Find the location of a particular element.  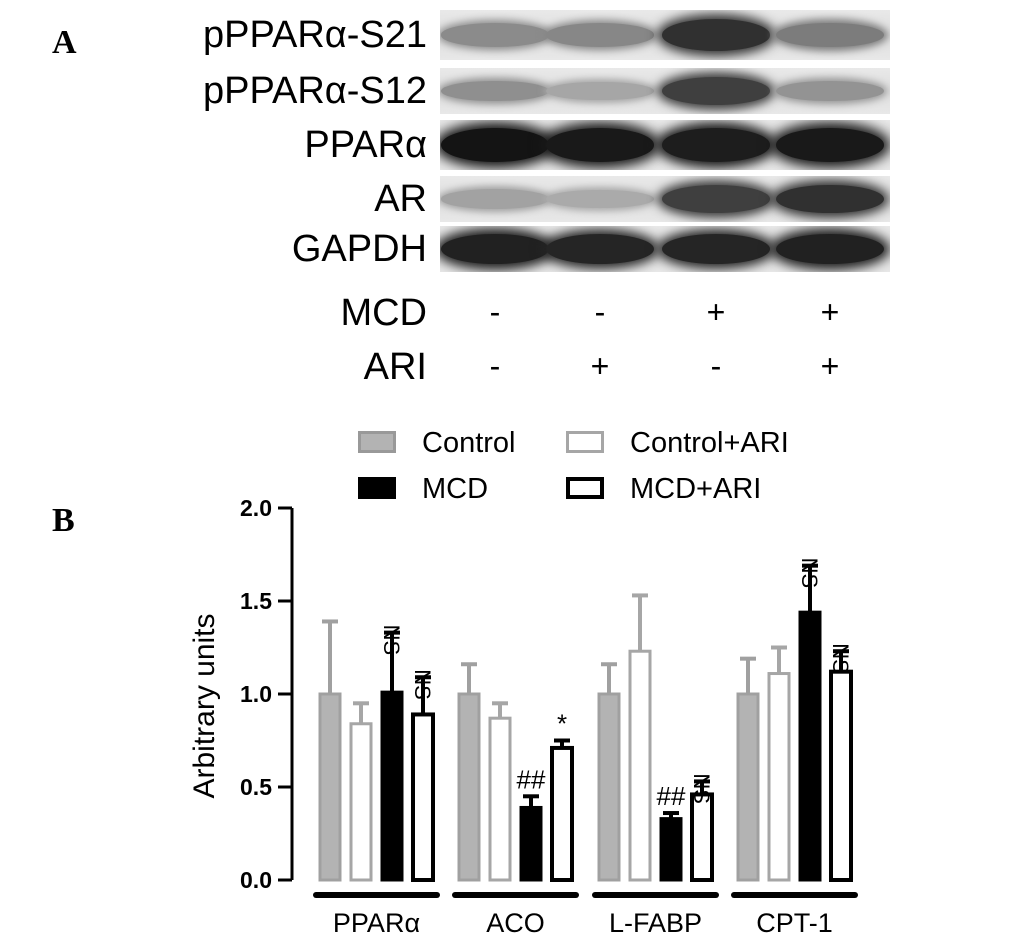

legend-label: Control+ARI is located at coordinates (709, 443).